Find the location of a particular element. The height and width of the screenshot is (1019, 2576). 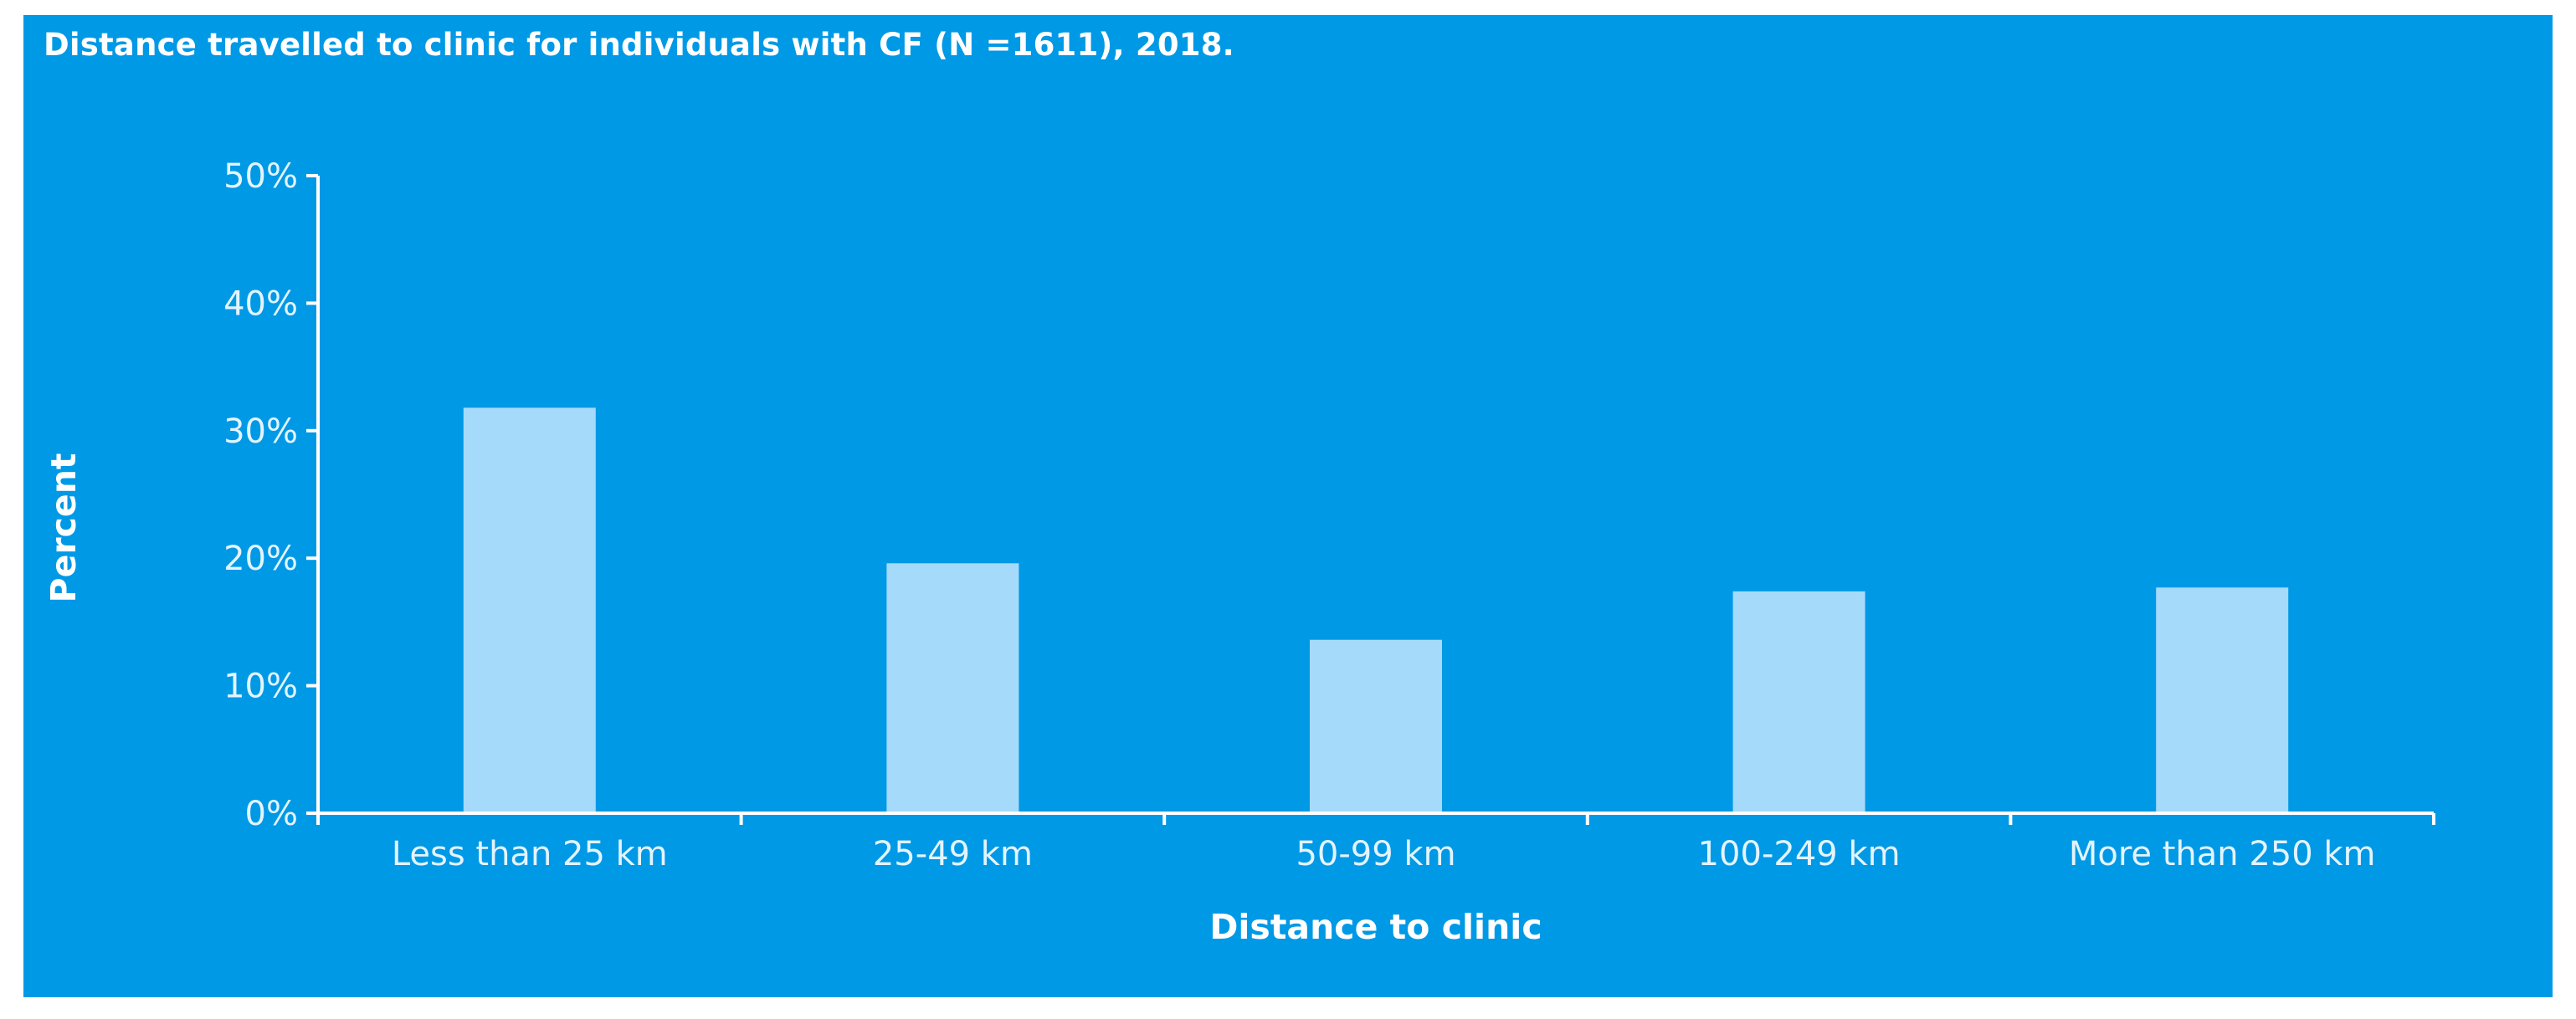

x-tick-label: More than 250 km is located at coordinates (2222, 854).